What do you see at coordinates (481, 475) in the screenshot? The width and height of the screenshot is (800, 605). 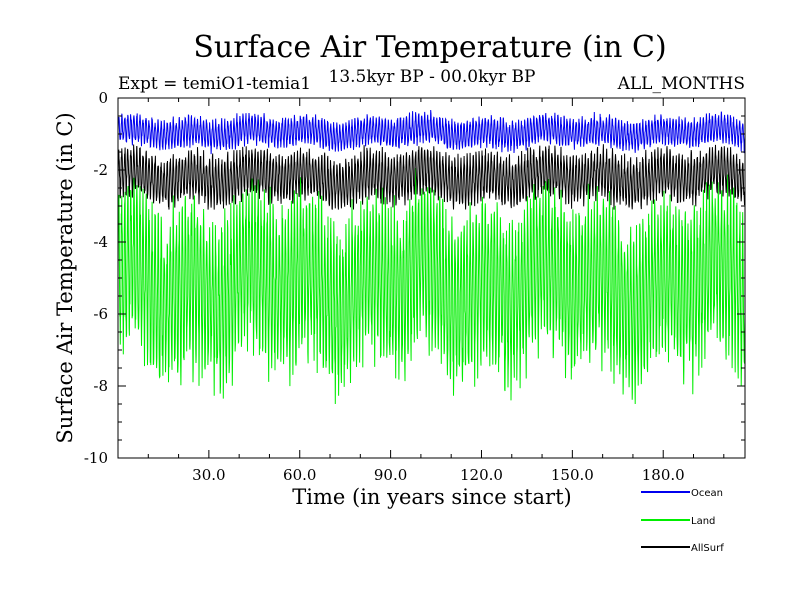 I see `x-tick-label: 120.0` at bounding box center [481, 475].